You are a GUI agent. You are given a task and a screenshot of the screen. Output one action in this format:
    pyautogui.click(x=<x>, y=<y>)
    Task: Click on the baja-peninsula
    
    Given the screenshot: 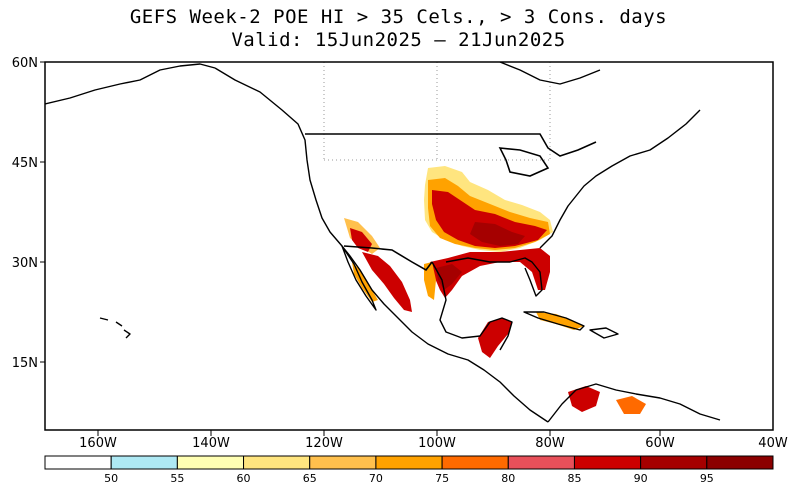 What is the action you would take?
    pyautogui.click(x=359, y=278)
    